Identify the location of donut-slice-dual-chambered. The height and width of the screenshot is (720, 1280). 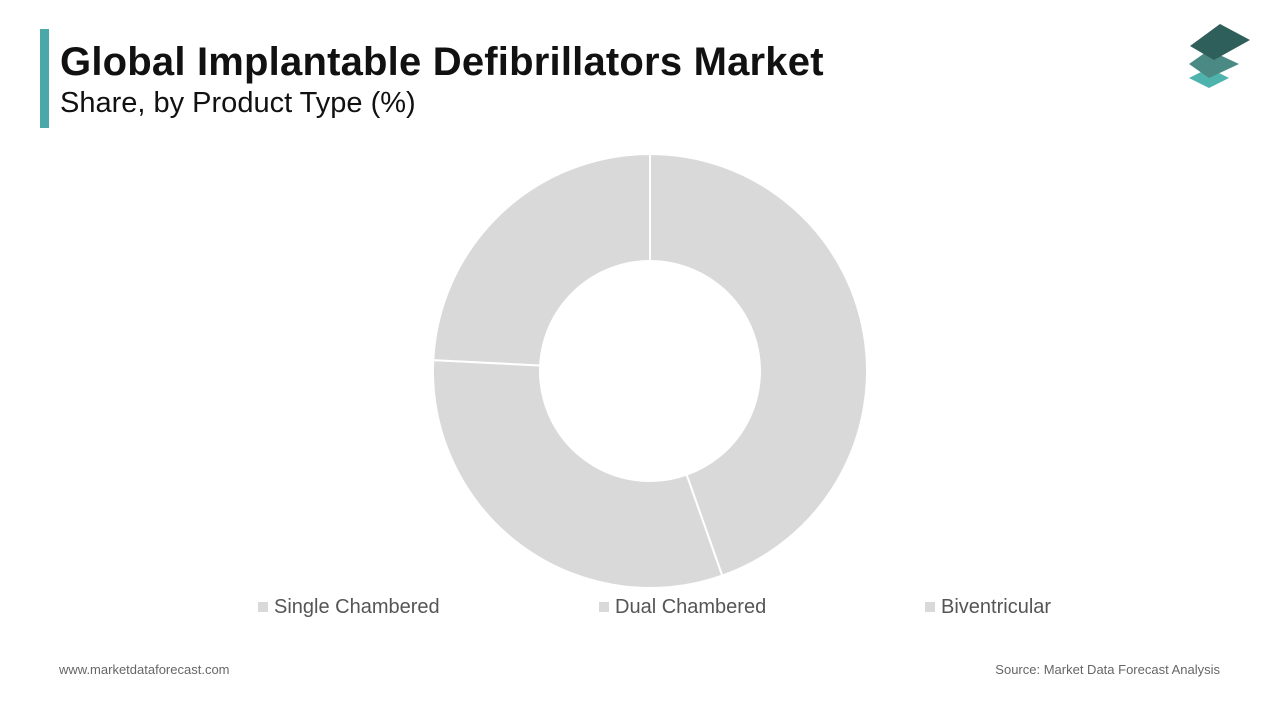
(578, 474).